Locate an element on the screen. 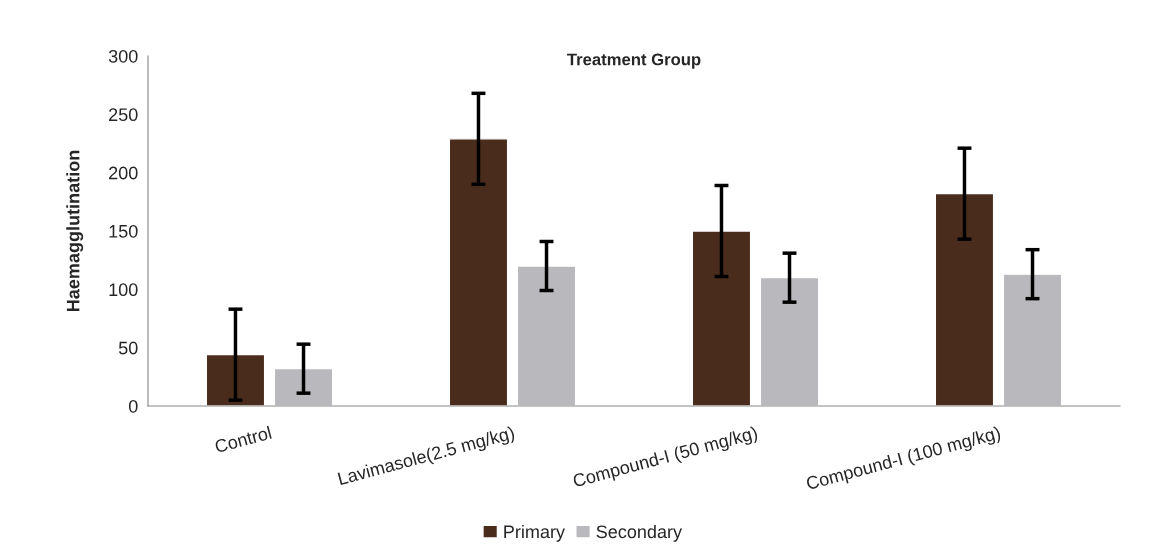 The height and width of the screenshot is (558, 1165). legend-label: Primary is located at coordinates (534, 533).